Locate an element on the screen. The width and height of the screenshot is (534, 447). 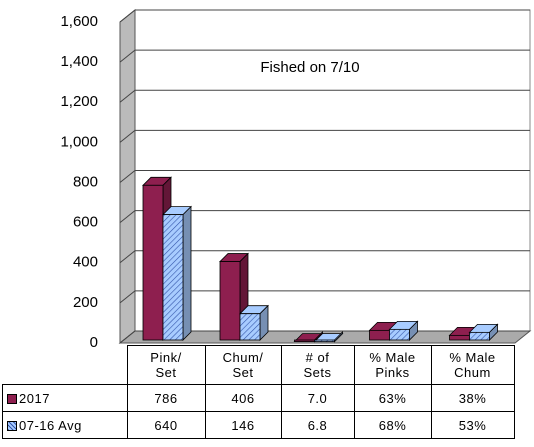
legend-entry: 2017 is located at coordinates (65, 398).